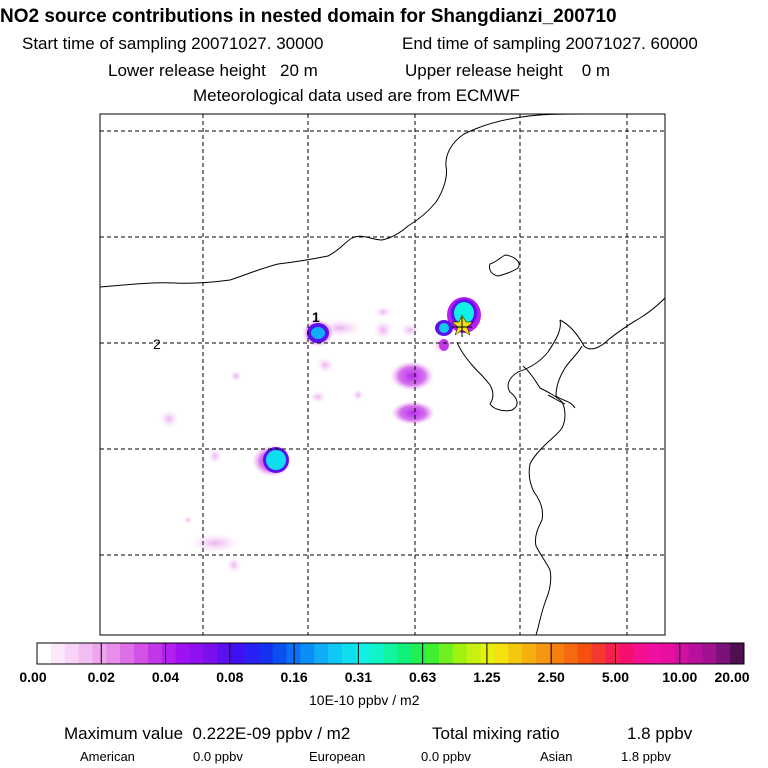 This screenshot has width=768, height=768. Describe the element at coordinates (213, 70) in the screenshot. I see `lower-release-label: Lower release height 20 m` at that location.